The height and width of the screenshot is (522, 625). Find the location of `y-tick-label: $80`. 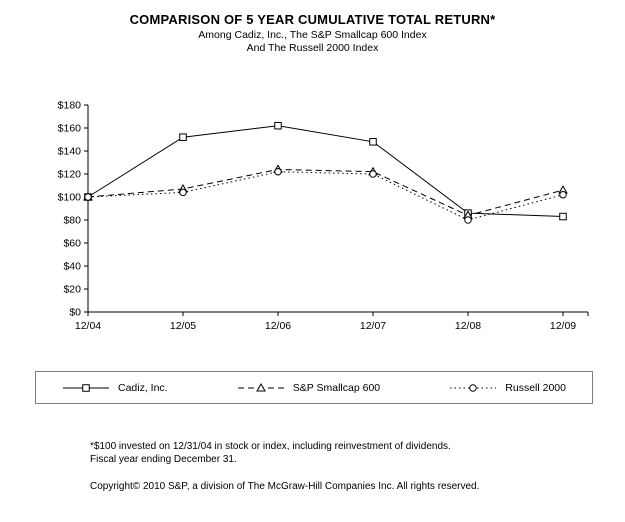

y-tick-label: $80 is located at coordinates (72, 221).